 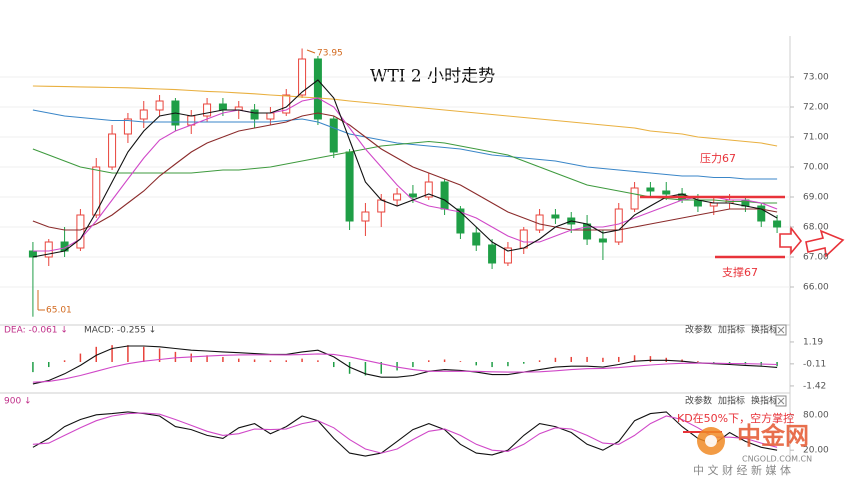 I want to click on y-tick-label: 72.00, so click(x=816, y=108).